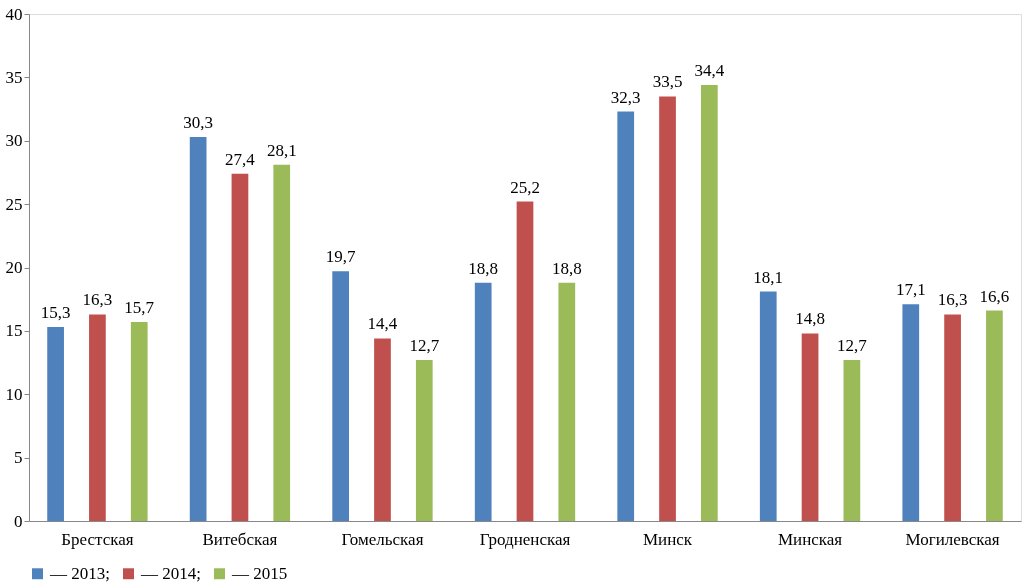 The width and height of the screenshot is (1026, 587). What do you see at coordinates (768, 277) in the screenshot?
I see `text: 18,1` at bounding box center [768, 277].